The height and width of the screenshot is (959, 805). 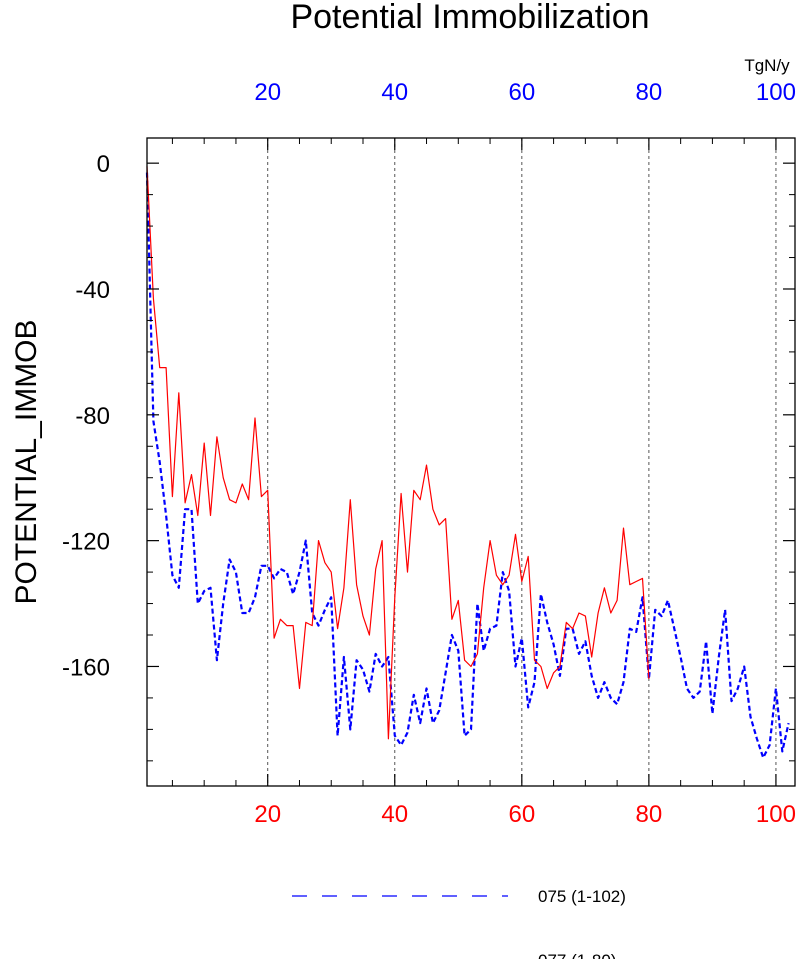 What do you see at coordinates (767, 65) in the screenshot?
I see `top-axis-units: TgN/y` at bounding box center [767, 65].